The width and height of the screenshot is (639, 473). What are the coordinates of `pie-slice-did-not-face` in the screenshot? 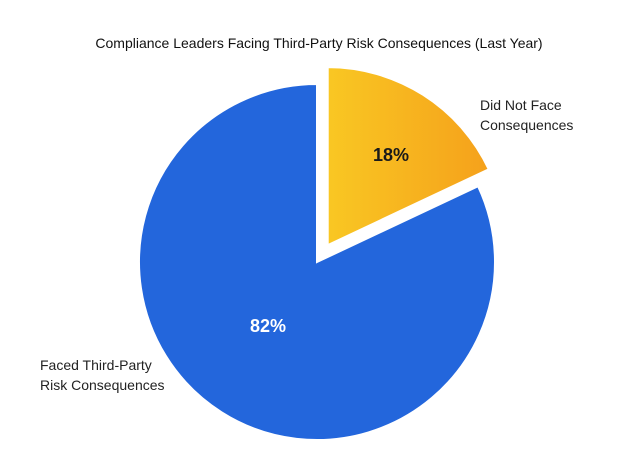 It's located at (408, 156).